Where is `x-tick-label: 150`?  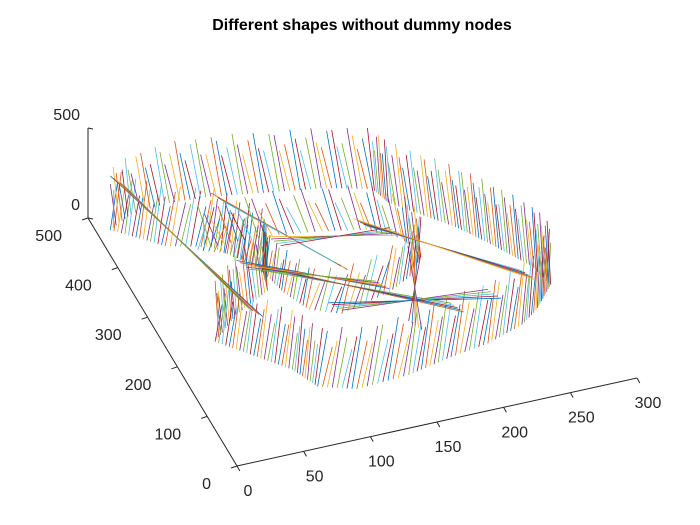 x-tick-label: 150 is located at coordinates (448, 447).